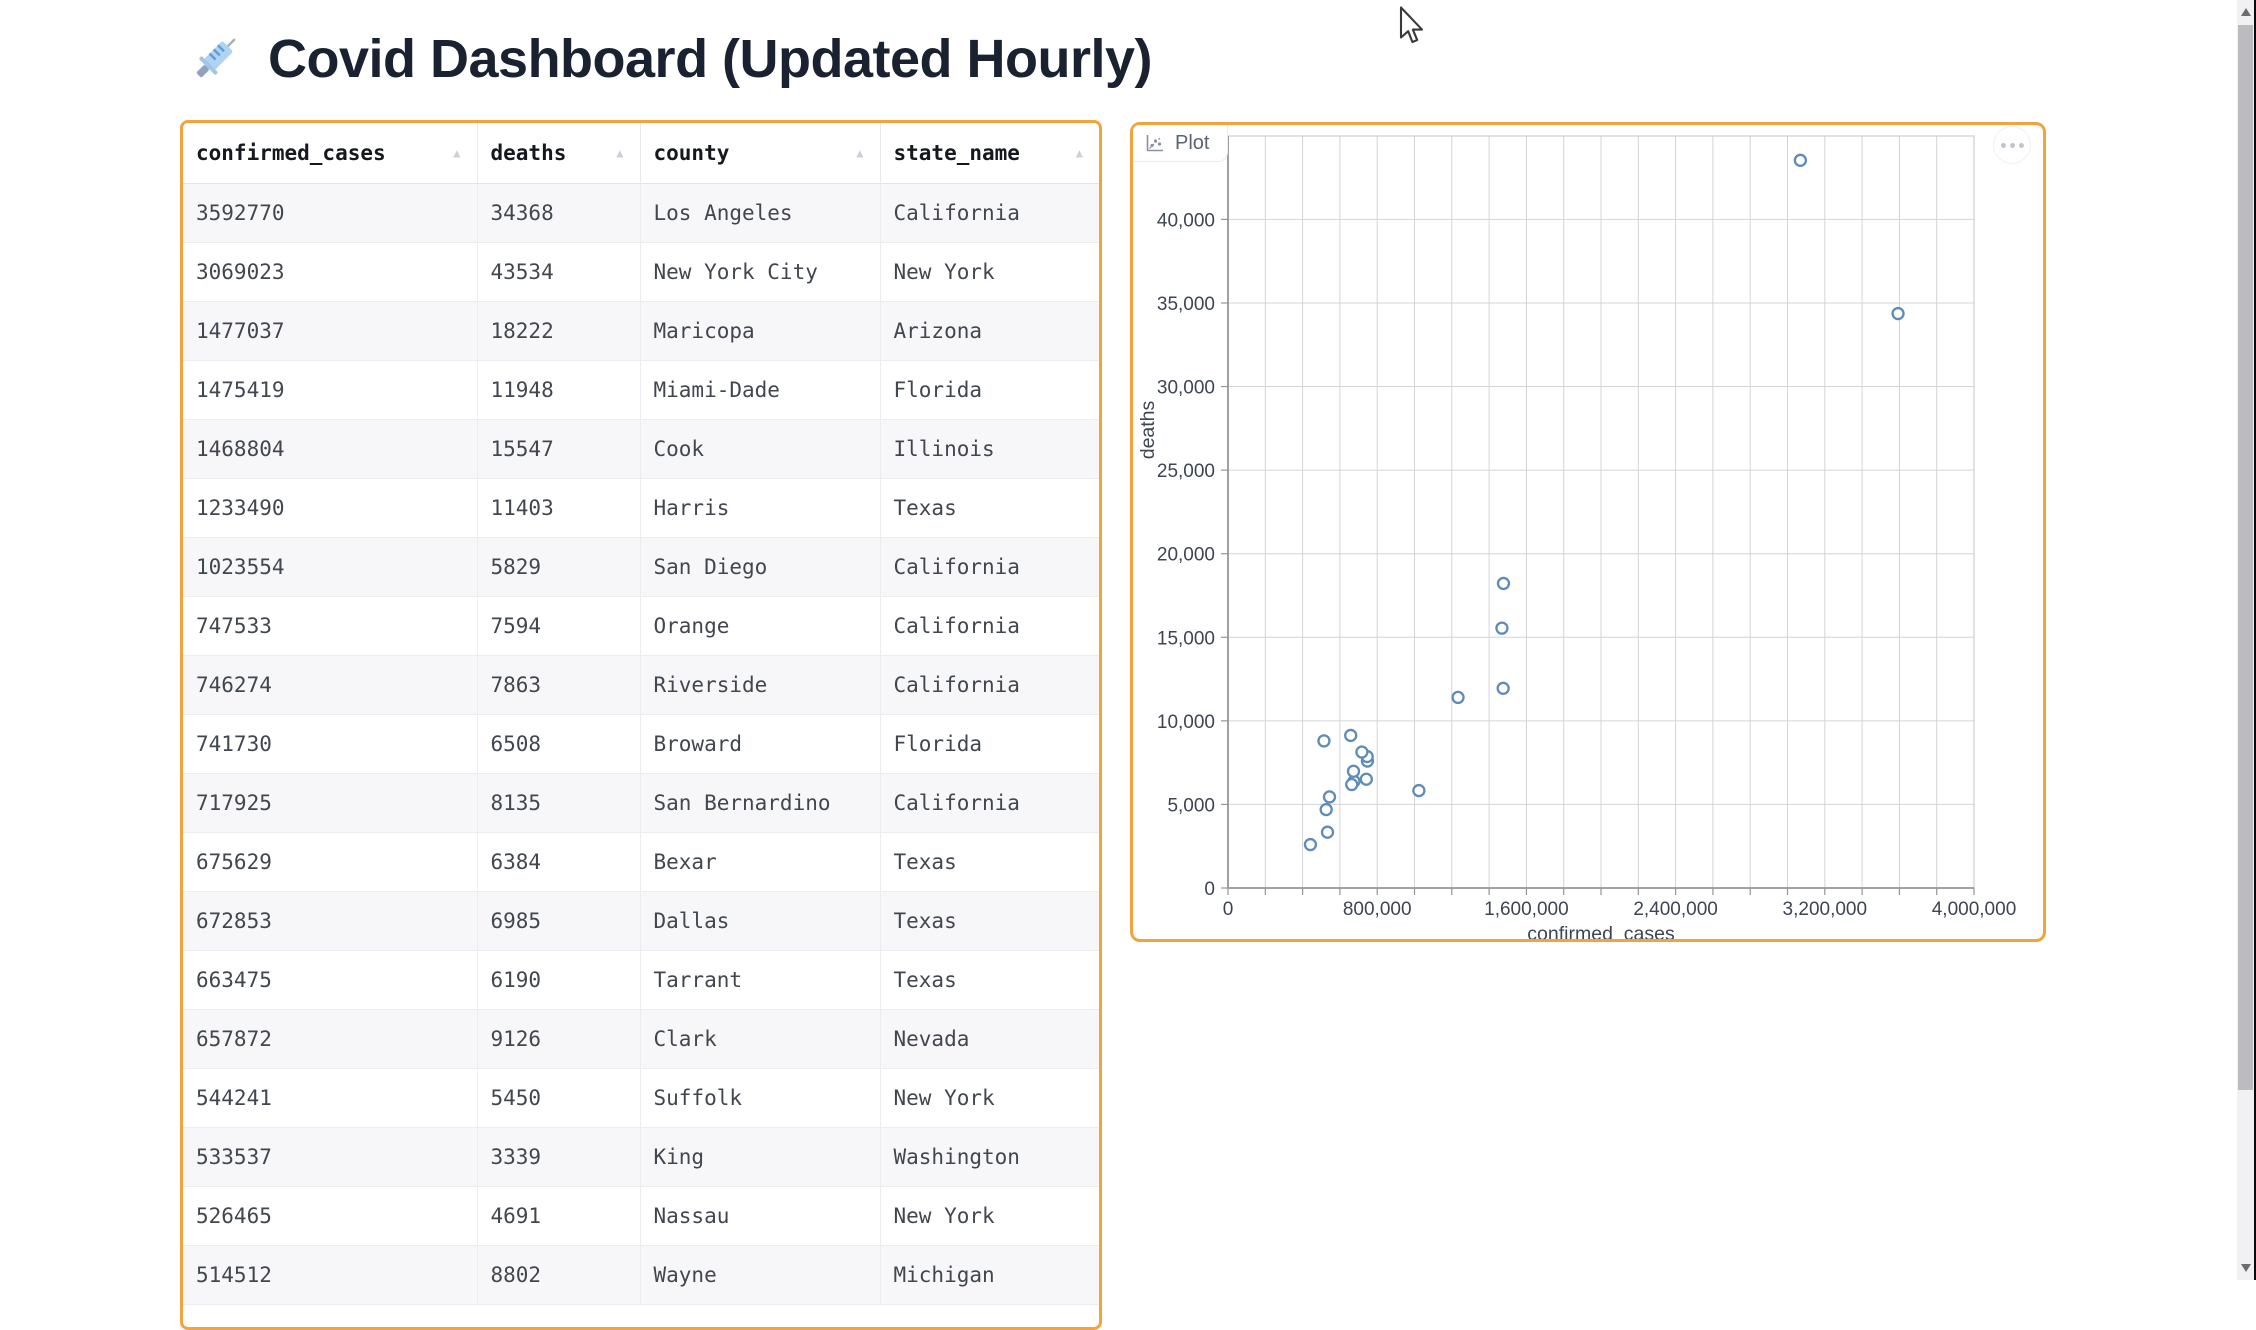  Describe the element at coordinates (559, 566) in the screenshot. I see `table-cell: 5829` at that location.